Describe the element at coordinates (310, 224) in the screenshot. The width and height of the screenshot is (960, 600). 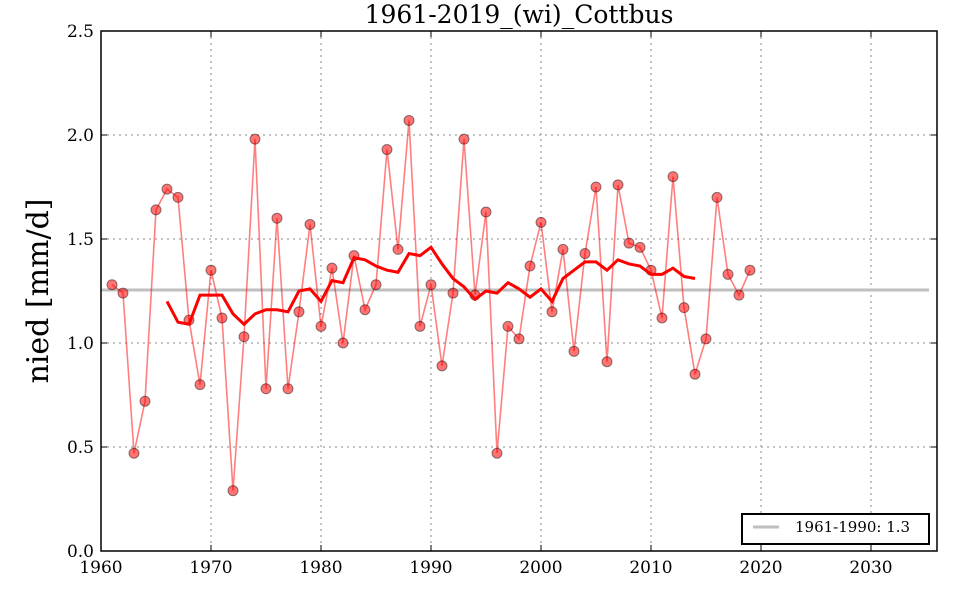
I see `data-point-1979` at that location.